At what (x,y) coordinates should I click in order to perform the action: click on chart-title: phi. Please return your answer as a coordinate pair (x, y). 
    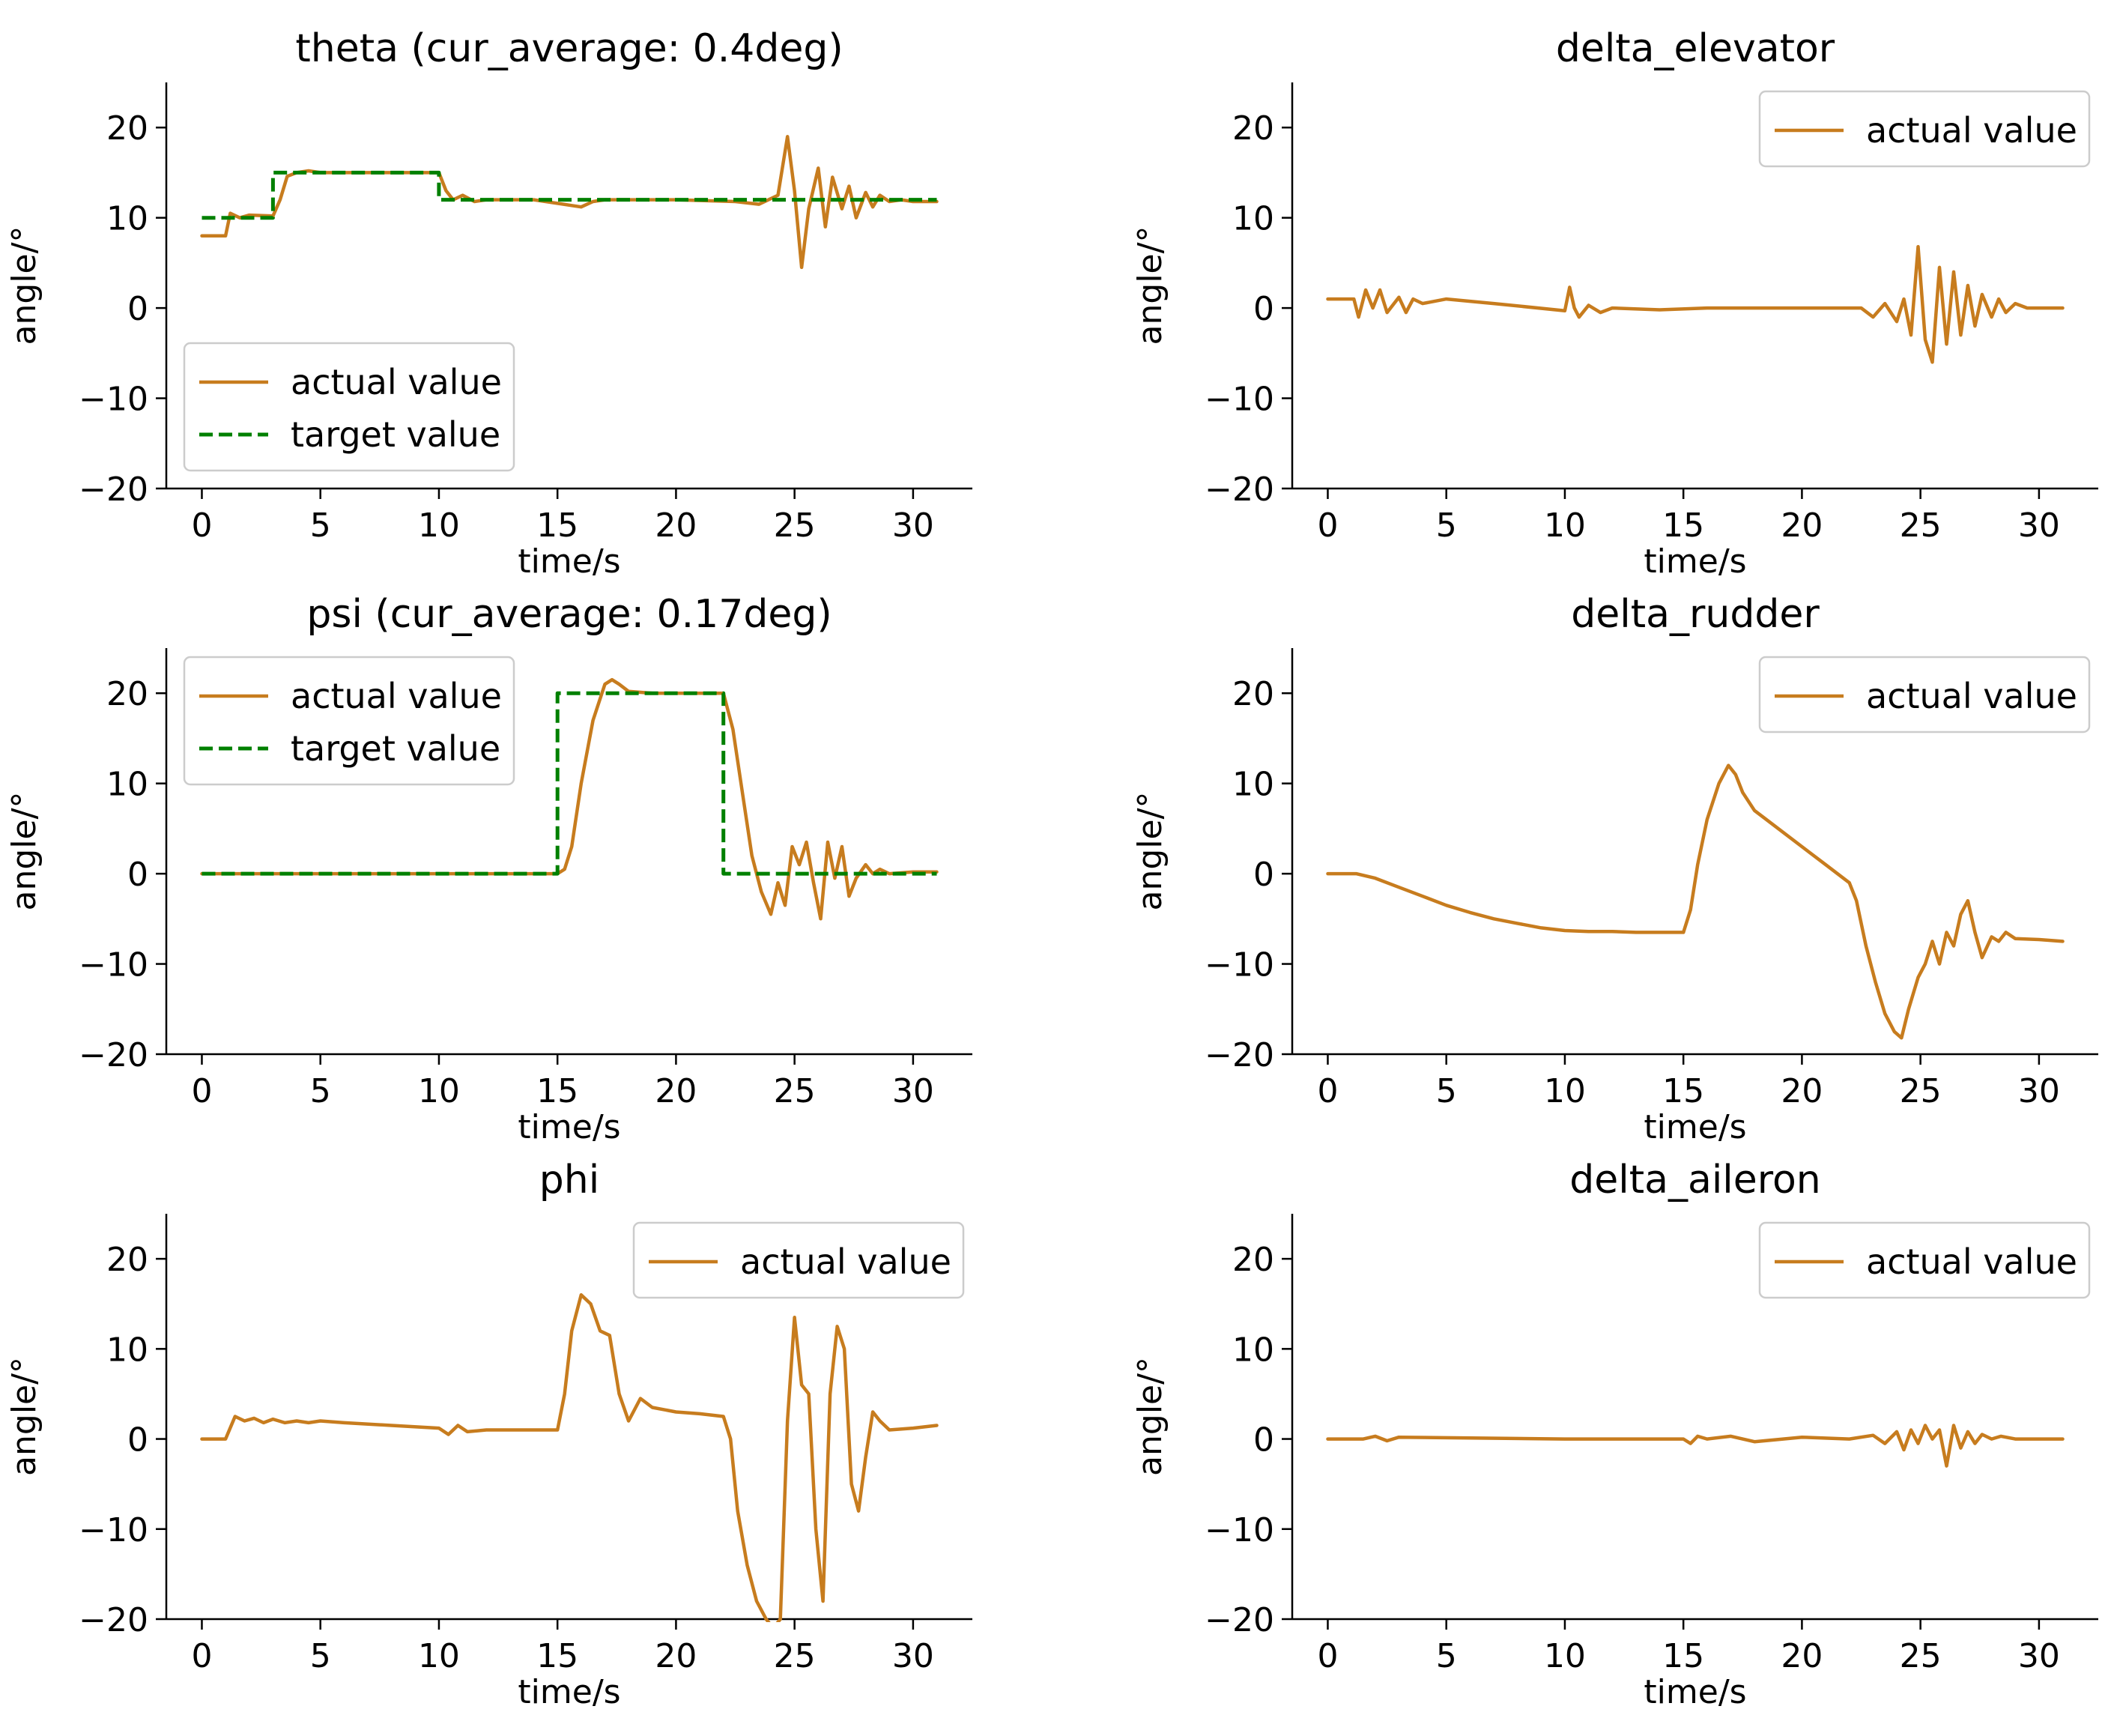
    Looking at the image, I should click on (569, 1180).